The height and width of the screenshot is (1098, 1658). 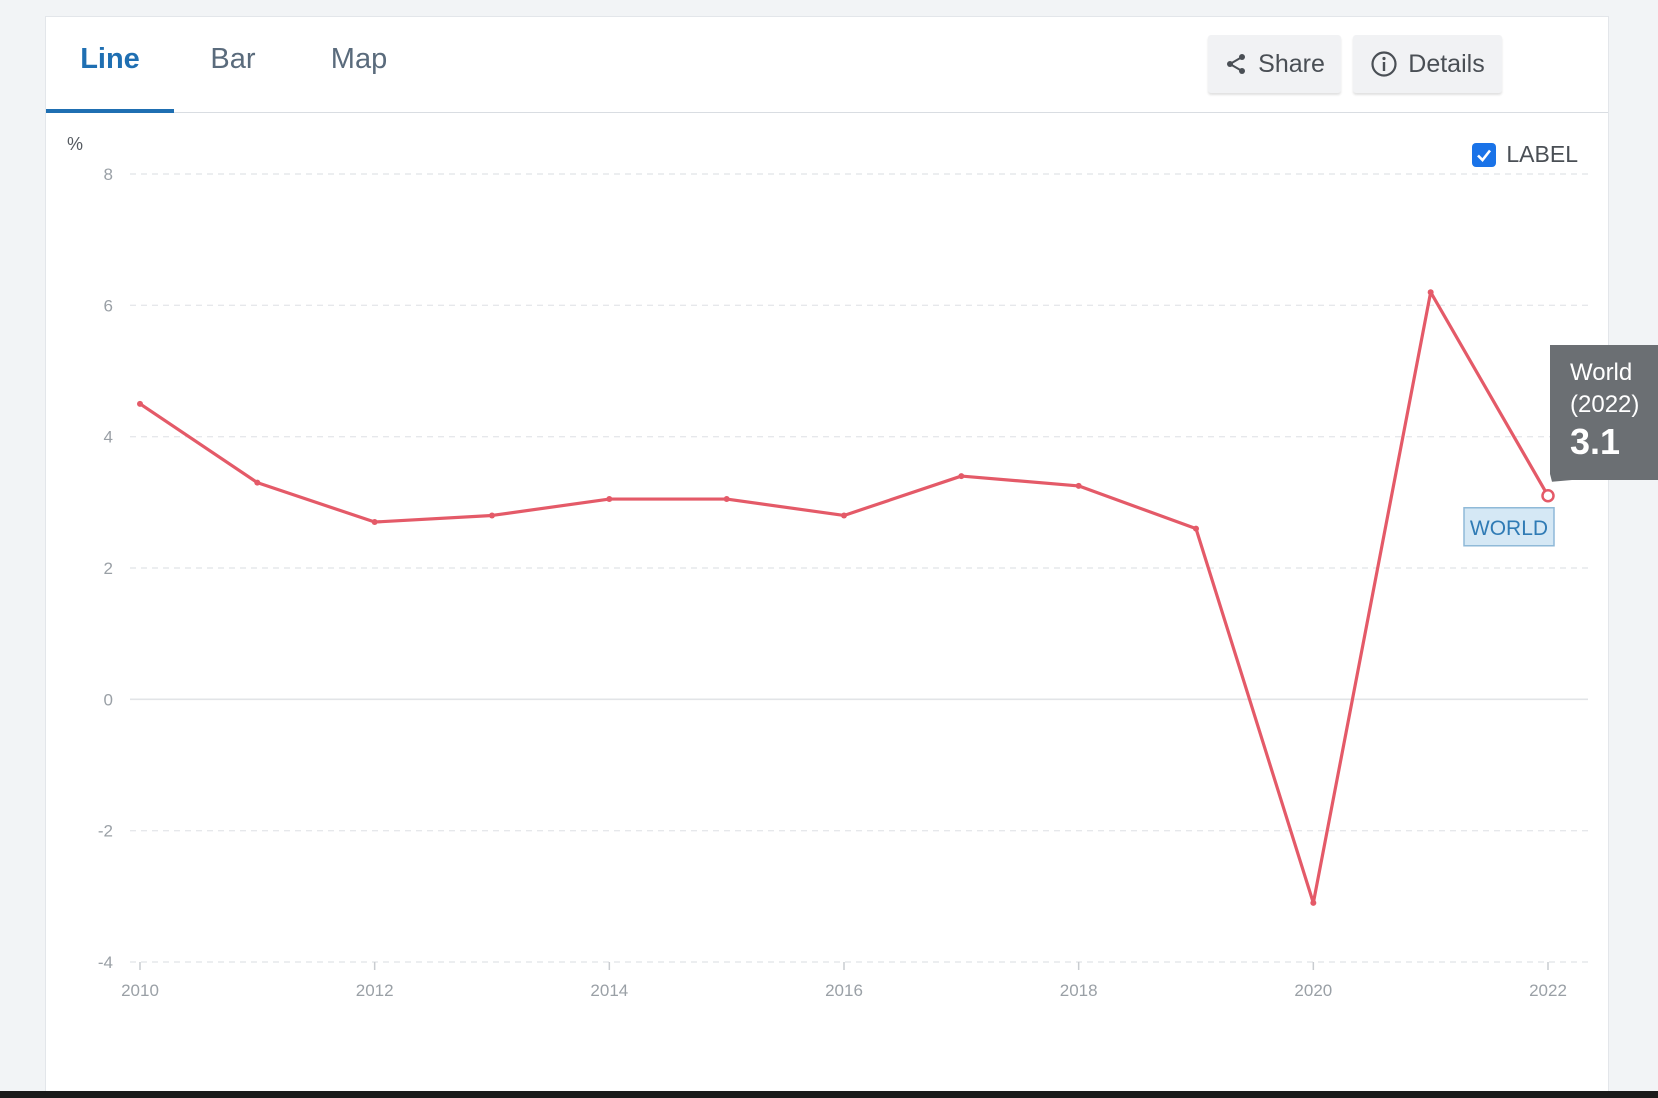 What do you see at coordinates (140, 990) in the screenshot?
I see `x-tick-label: 2010` at bounding box center [140, 990].